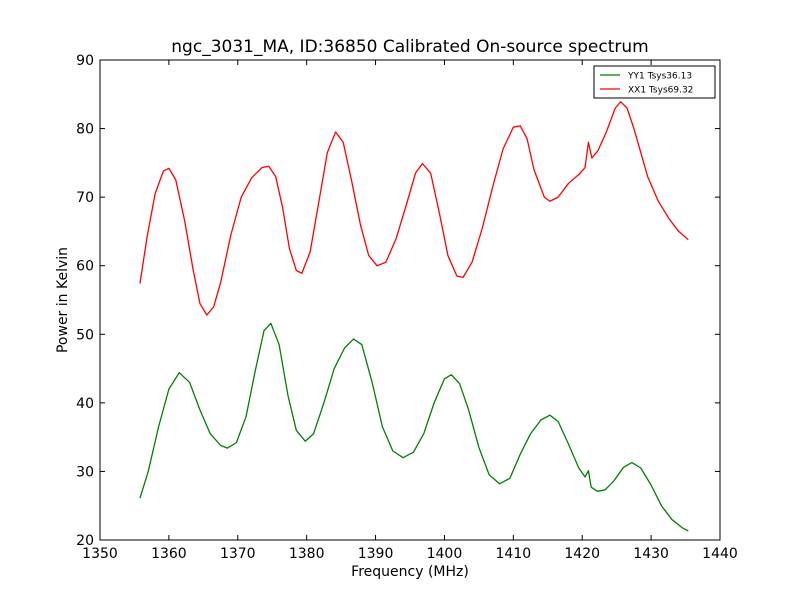 The width and height of the screenshot is (800, 600). I want to click on x-tick-label: 1400, so click(445, 554).